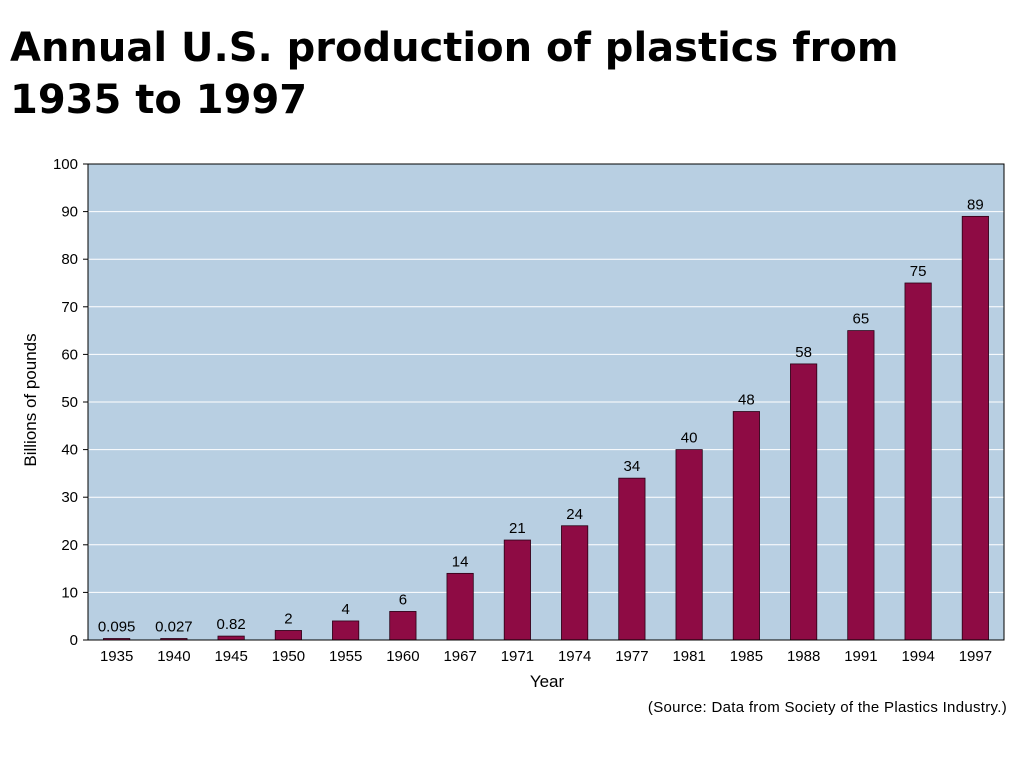 This screenshot has height=768, width=1024. What do you see at coordinates (69, 592) in the screenshot?
I see `y-tick-label: 10` at bounding box center [69, 592].